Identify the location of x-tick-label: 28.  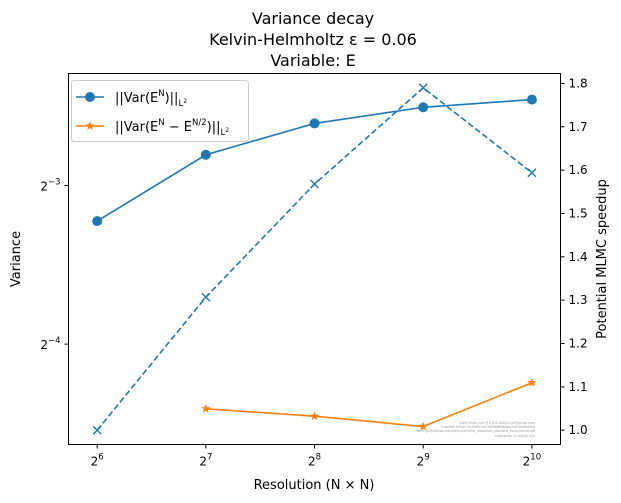
(314, 461).